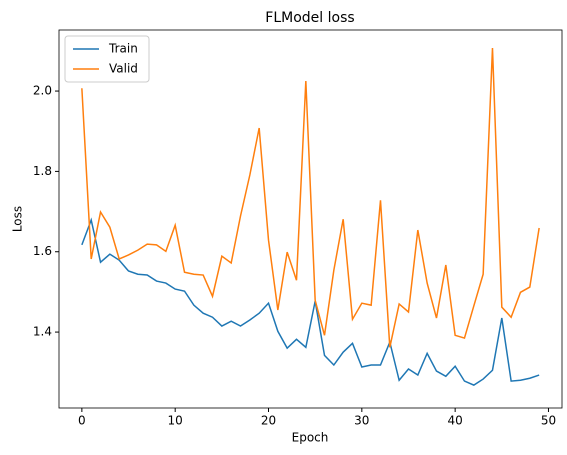 This screenshot has height=455, width=567. What do you see at coordinates (18, 219) in the screenshot?
I see `y-axis-label: Loss` at bounding box center [18, 219].